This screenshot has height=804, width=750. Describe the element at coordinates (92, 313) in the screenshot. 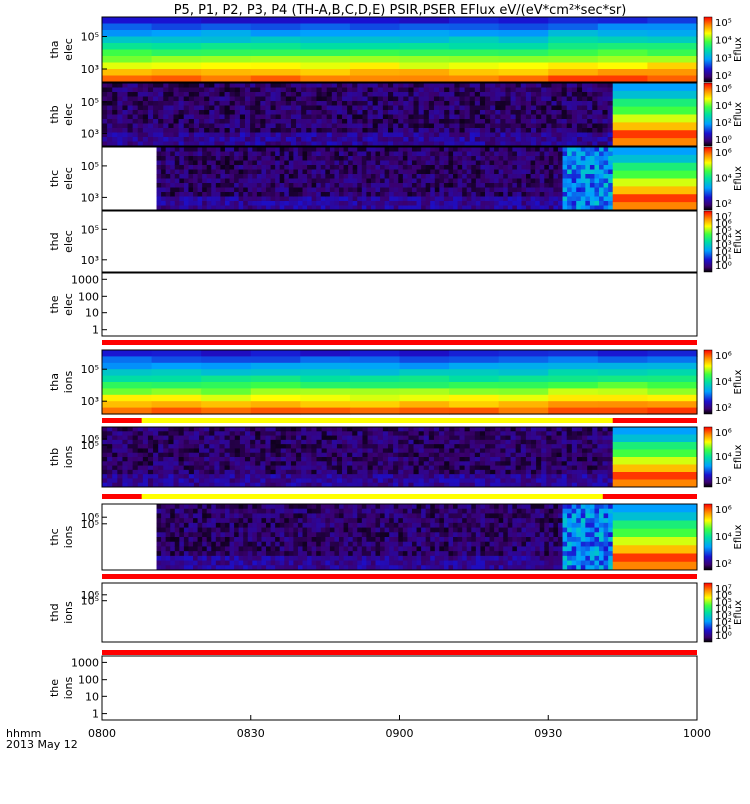

I see `y-tick-label: 10` at that location.